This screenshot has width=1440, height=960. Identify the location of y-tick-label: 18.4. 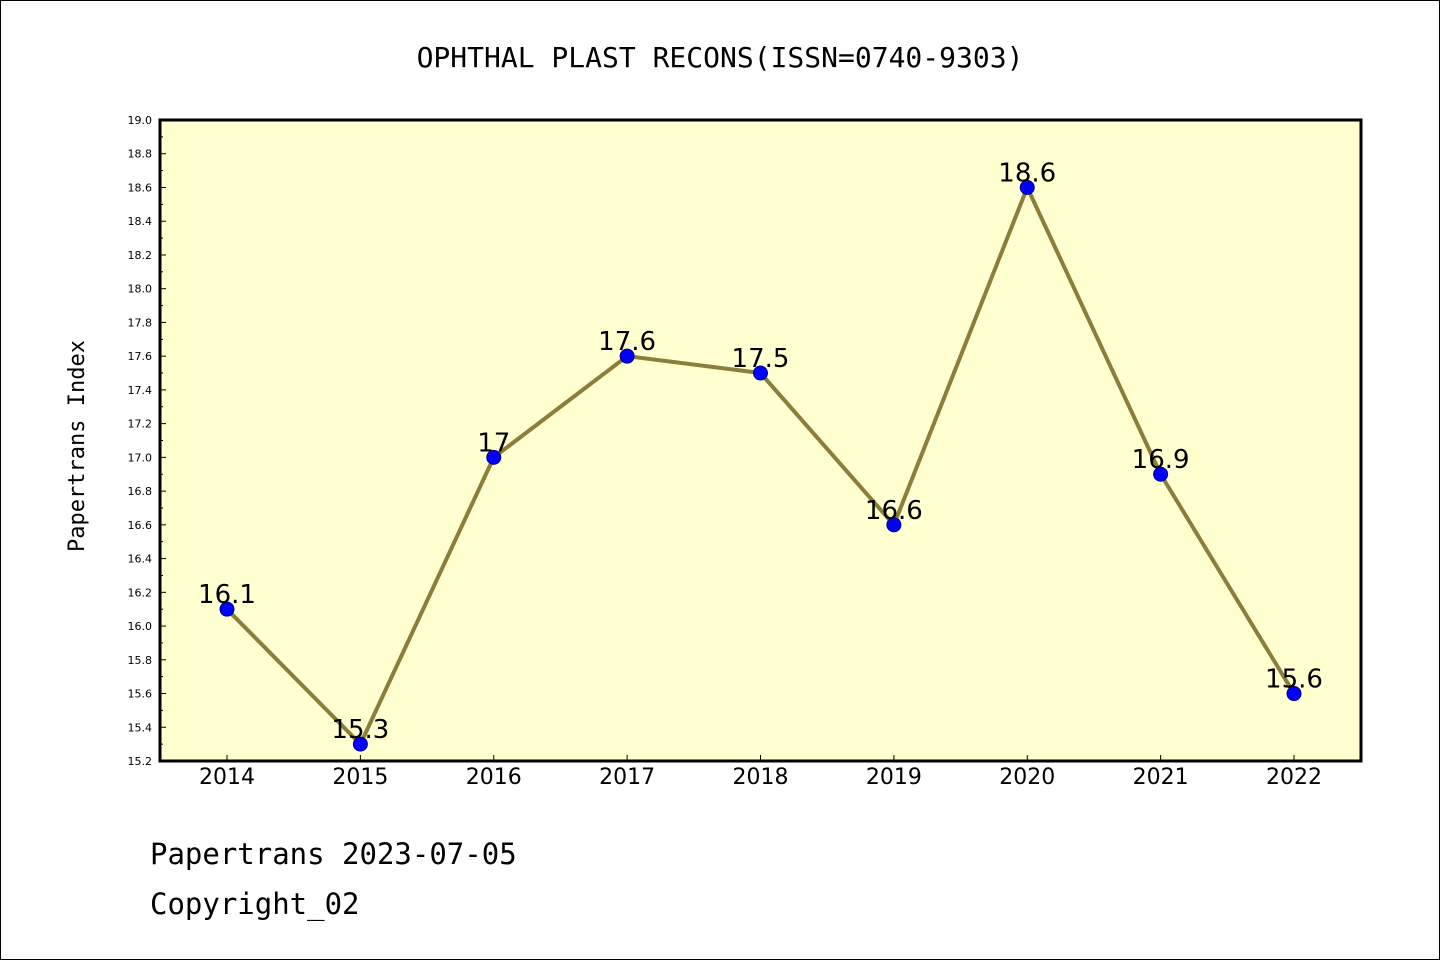
(140, 221).